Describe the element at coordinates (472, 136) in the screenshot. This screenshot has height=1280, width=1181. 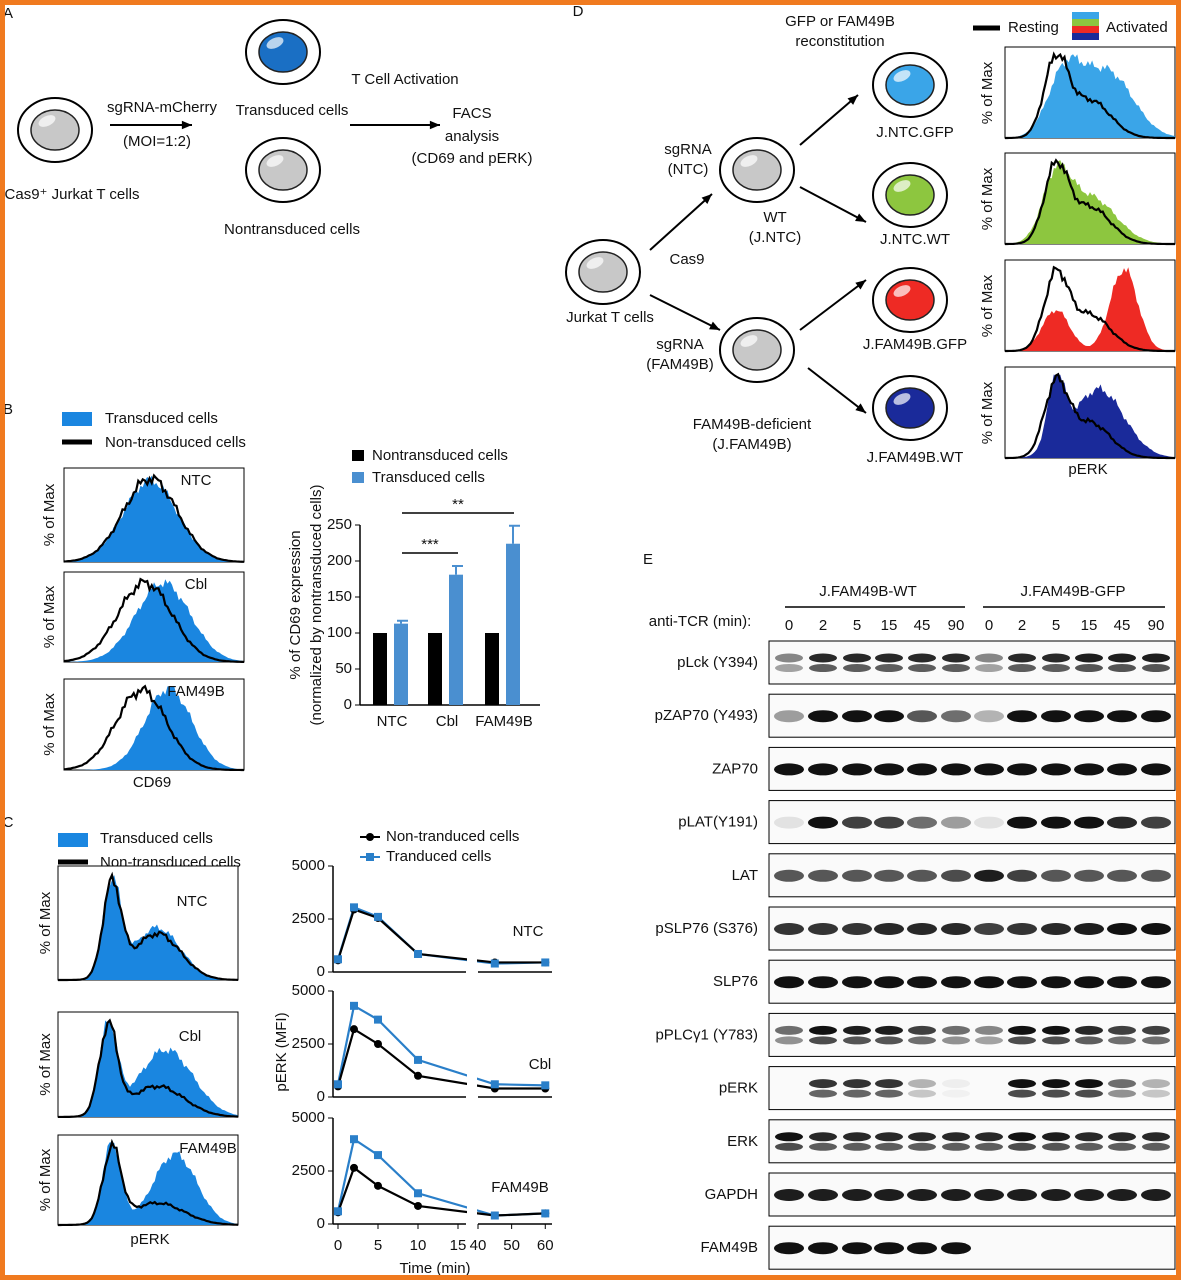
I see `label: analysis` at that location.